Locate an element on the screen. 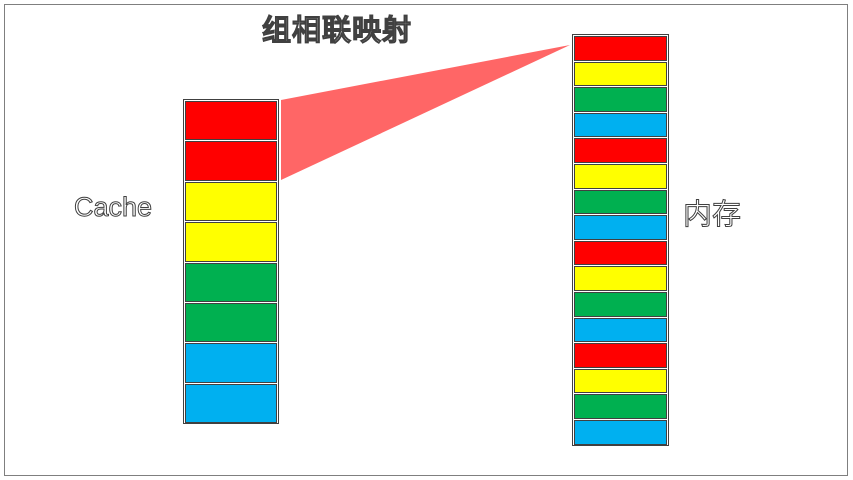 The height and width of the screenshot is (480, 853). cache-label: Cache is located at coordinates (113, 207).